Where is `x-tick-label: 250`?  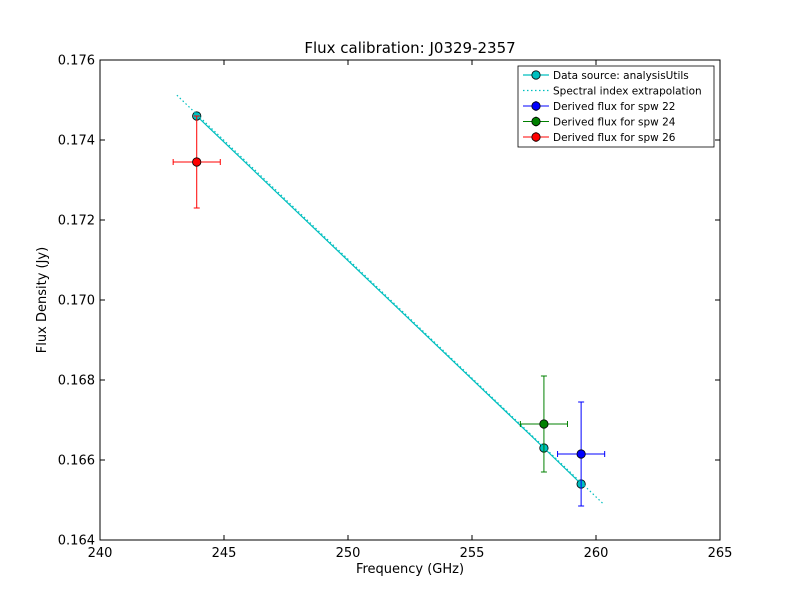 x-tick-label: 250 is located at coordinates (348, 553).